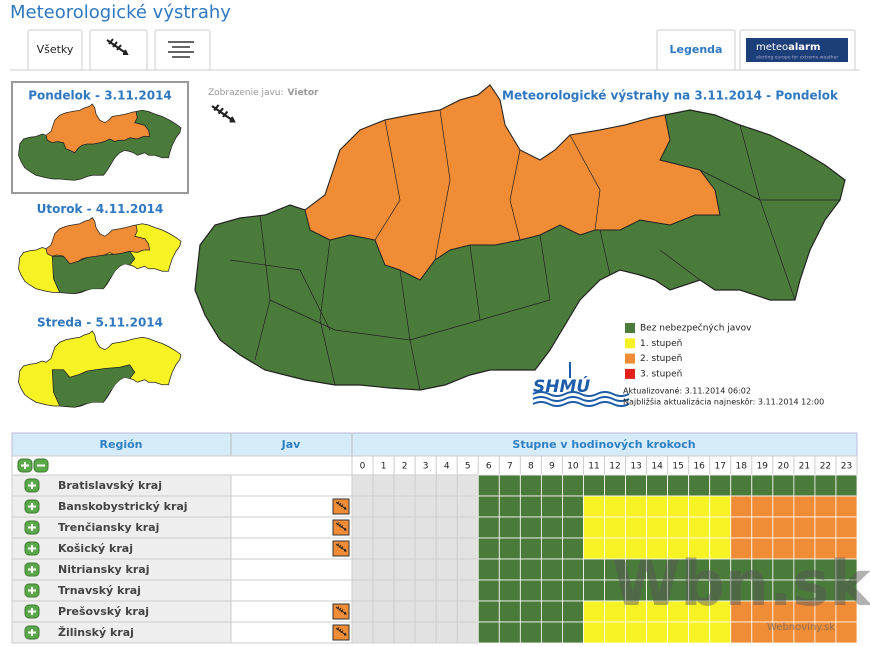 This screenshot has height=647, width=870. Describe the element at coordinates (110, 485) in the screenshot. I see `region-name: Bratislavský kraj` at that location.